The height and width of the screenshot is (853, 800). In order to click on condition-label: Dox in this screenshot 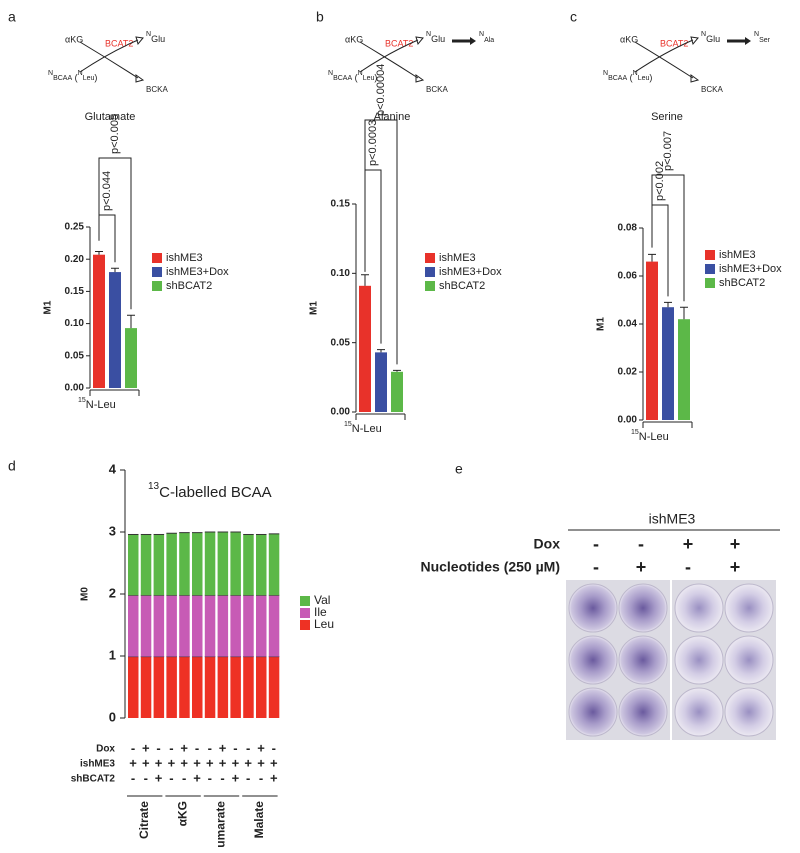, I will do `click(105, 749)`.